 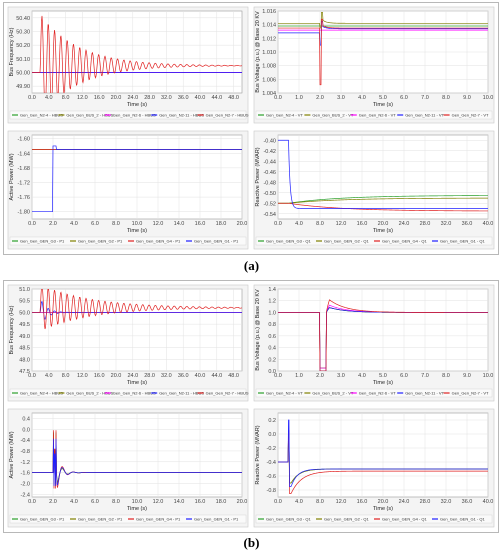 I want to click on y-tick-label: -0.8, so click(x=25, y=452).